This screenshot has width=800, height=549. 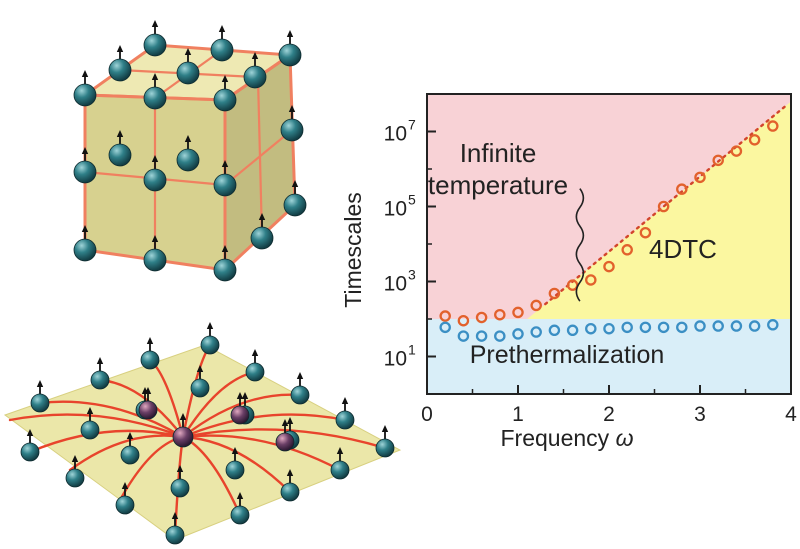 I want to click on region-label-infinite-line2: temperature, so click(x=498, y=185).